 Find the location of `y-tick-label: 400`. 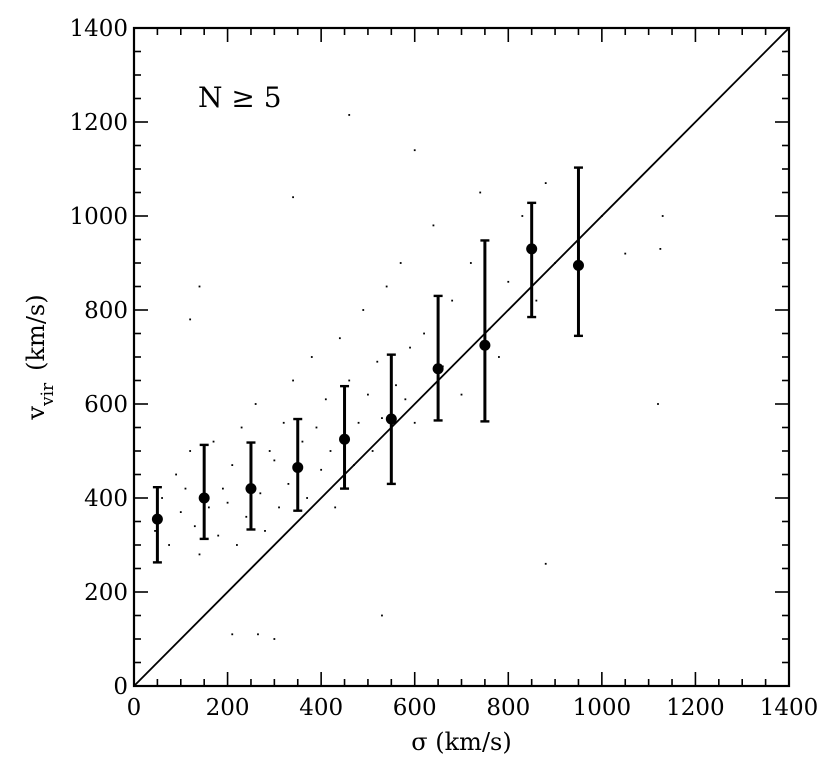

y-tick-label: 400 is located at coordinates (106, 499).